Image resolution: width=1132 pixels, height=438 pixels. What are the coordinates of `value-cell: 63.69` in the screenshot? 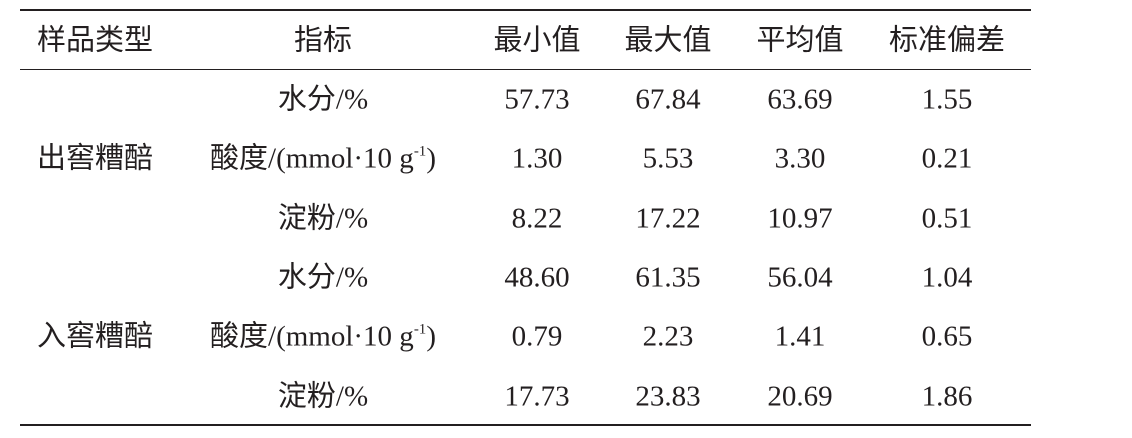 It's located at (800, 99).